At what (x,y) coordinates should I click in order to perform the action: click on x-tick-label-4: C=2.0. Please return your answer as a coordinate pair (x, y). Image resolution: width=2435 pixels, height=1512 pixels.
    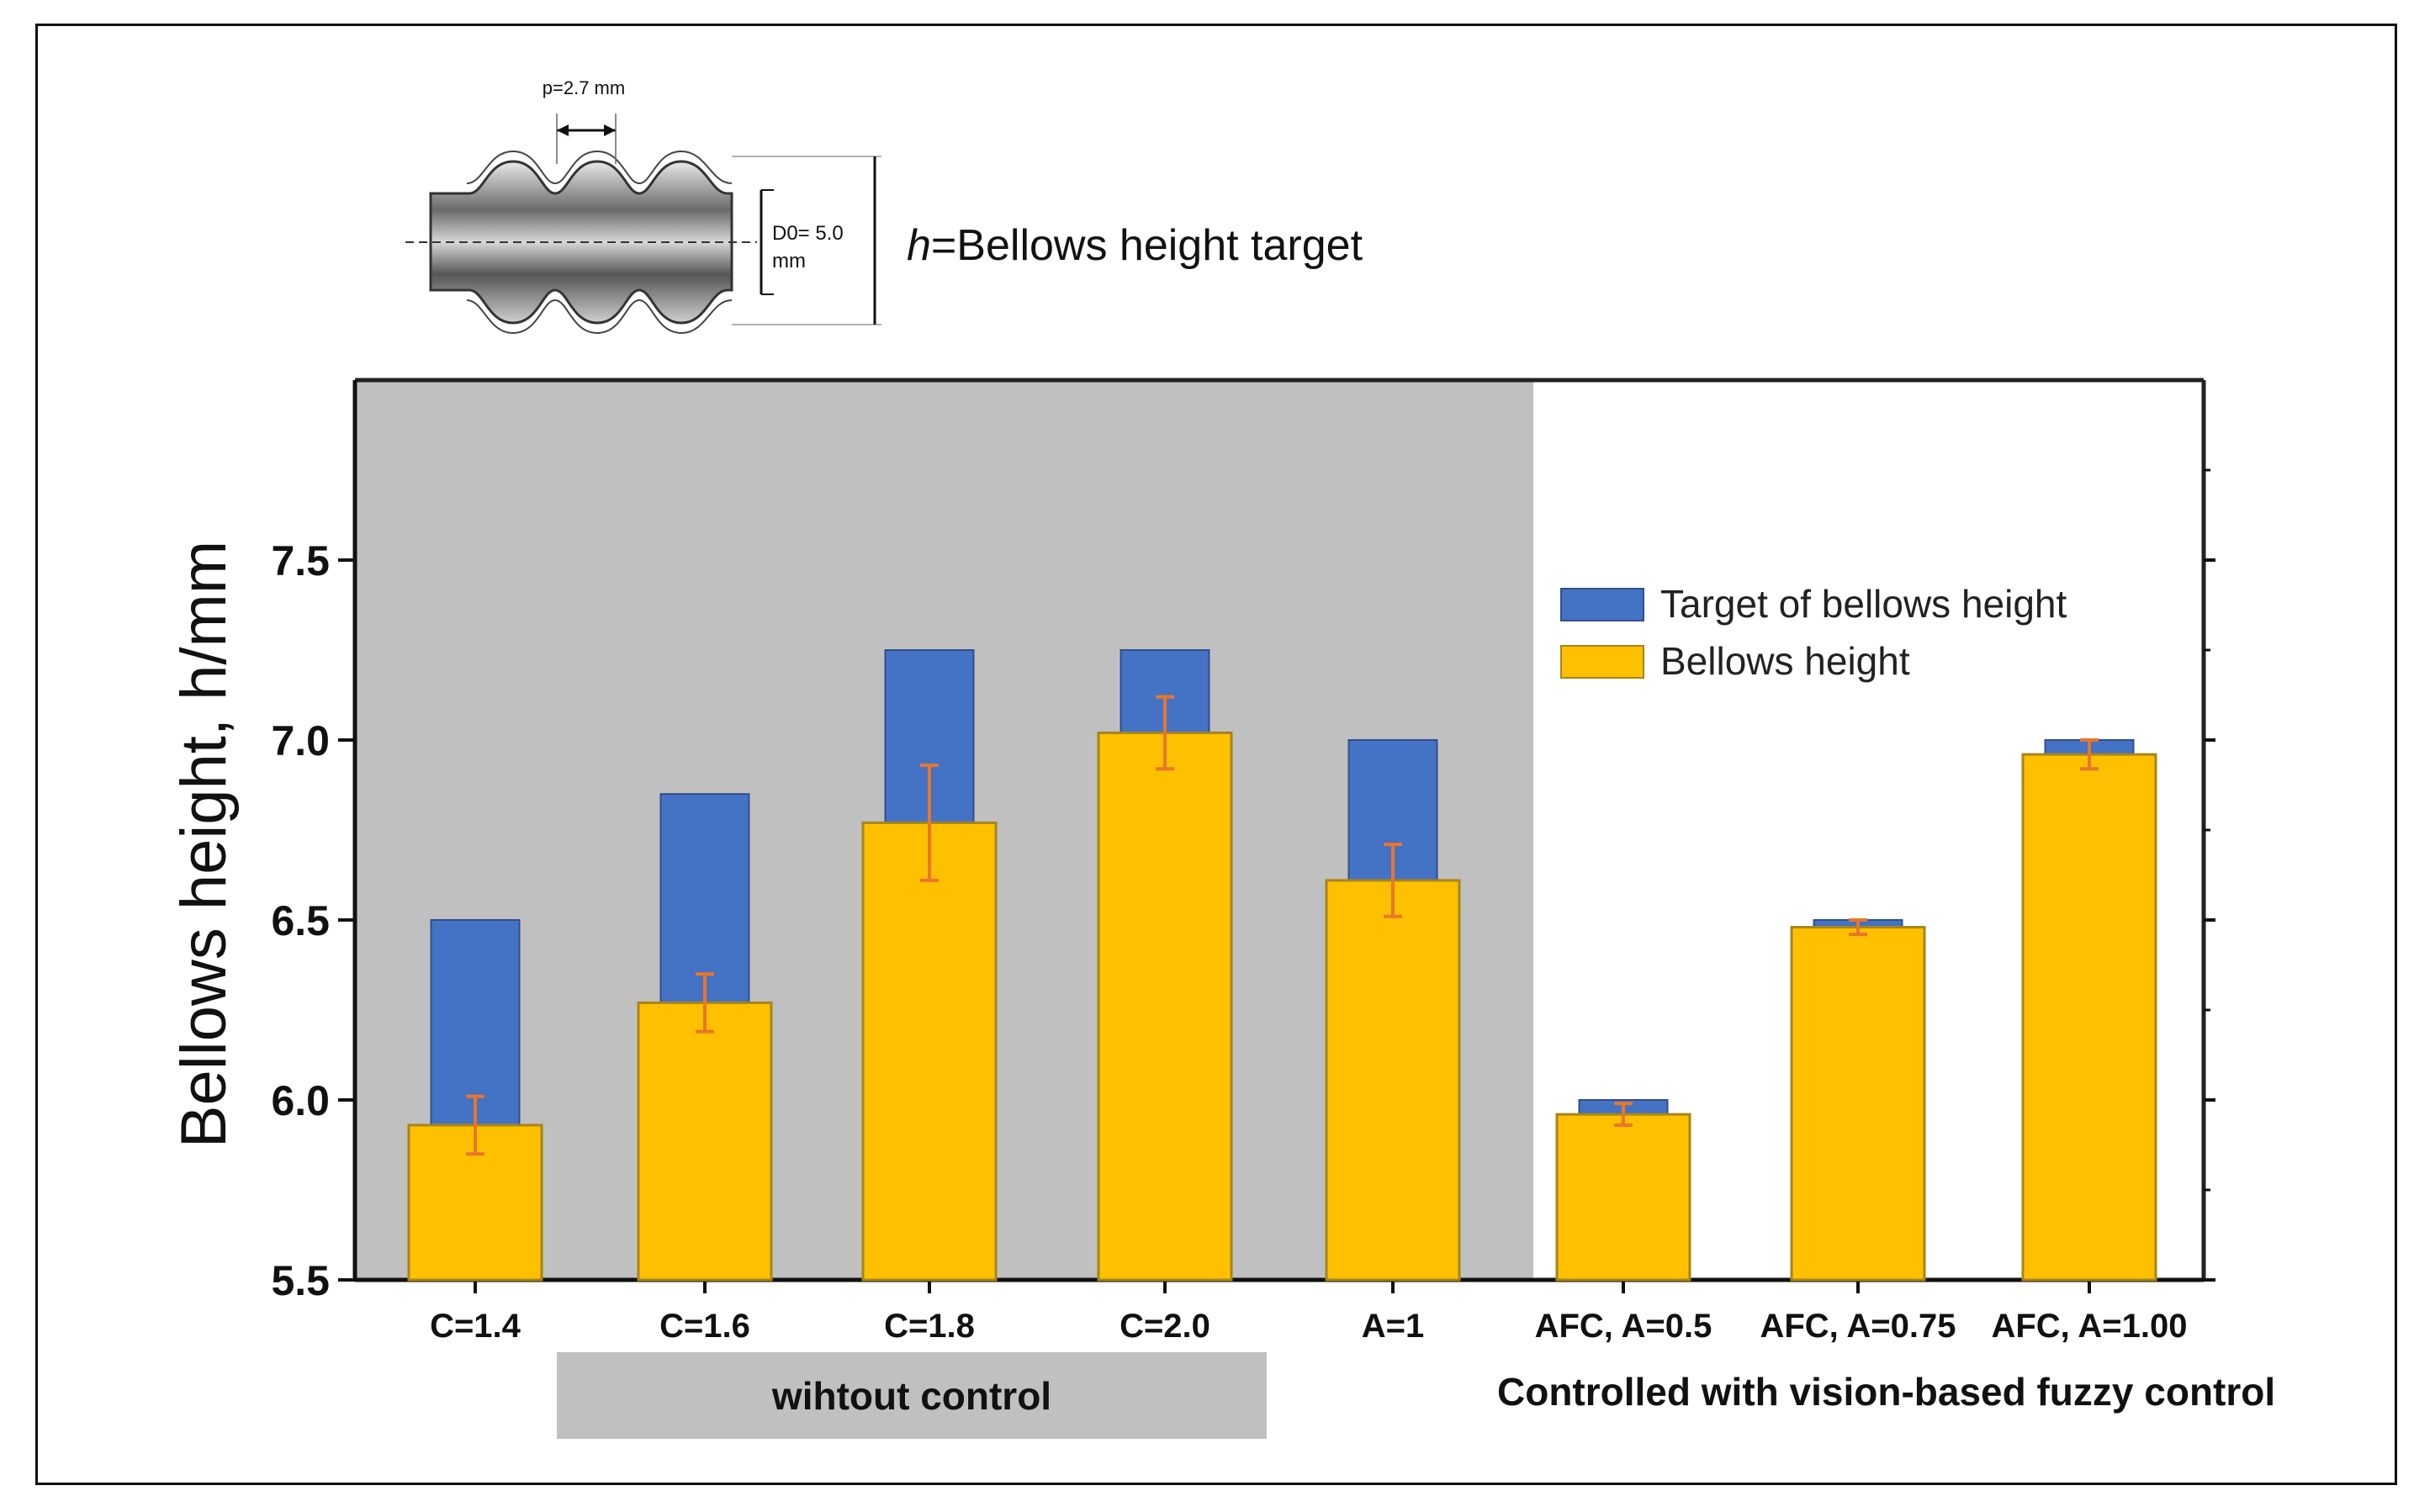
    Looking at the image, I should click on (1165, 1326).